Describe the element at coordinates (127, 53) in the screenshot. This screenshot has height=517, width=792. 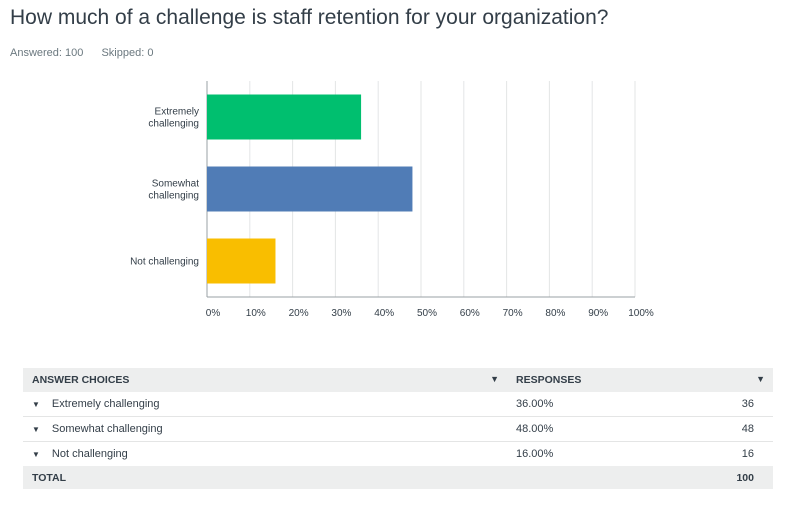
I see `skipped-count: Skipped: 0` at that location.